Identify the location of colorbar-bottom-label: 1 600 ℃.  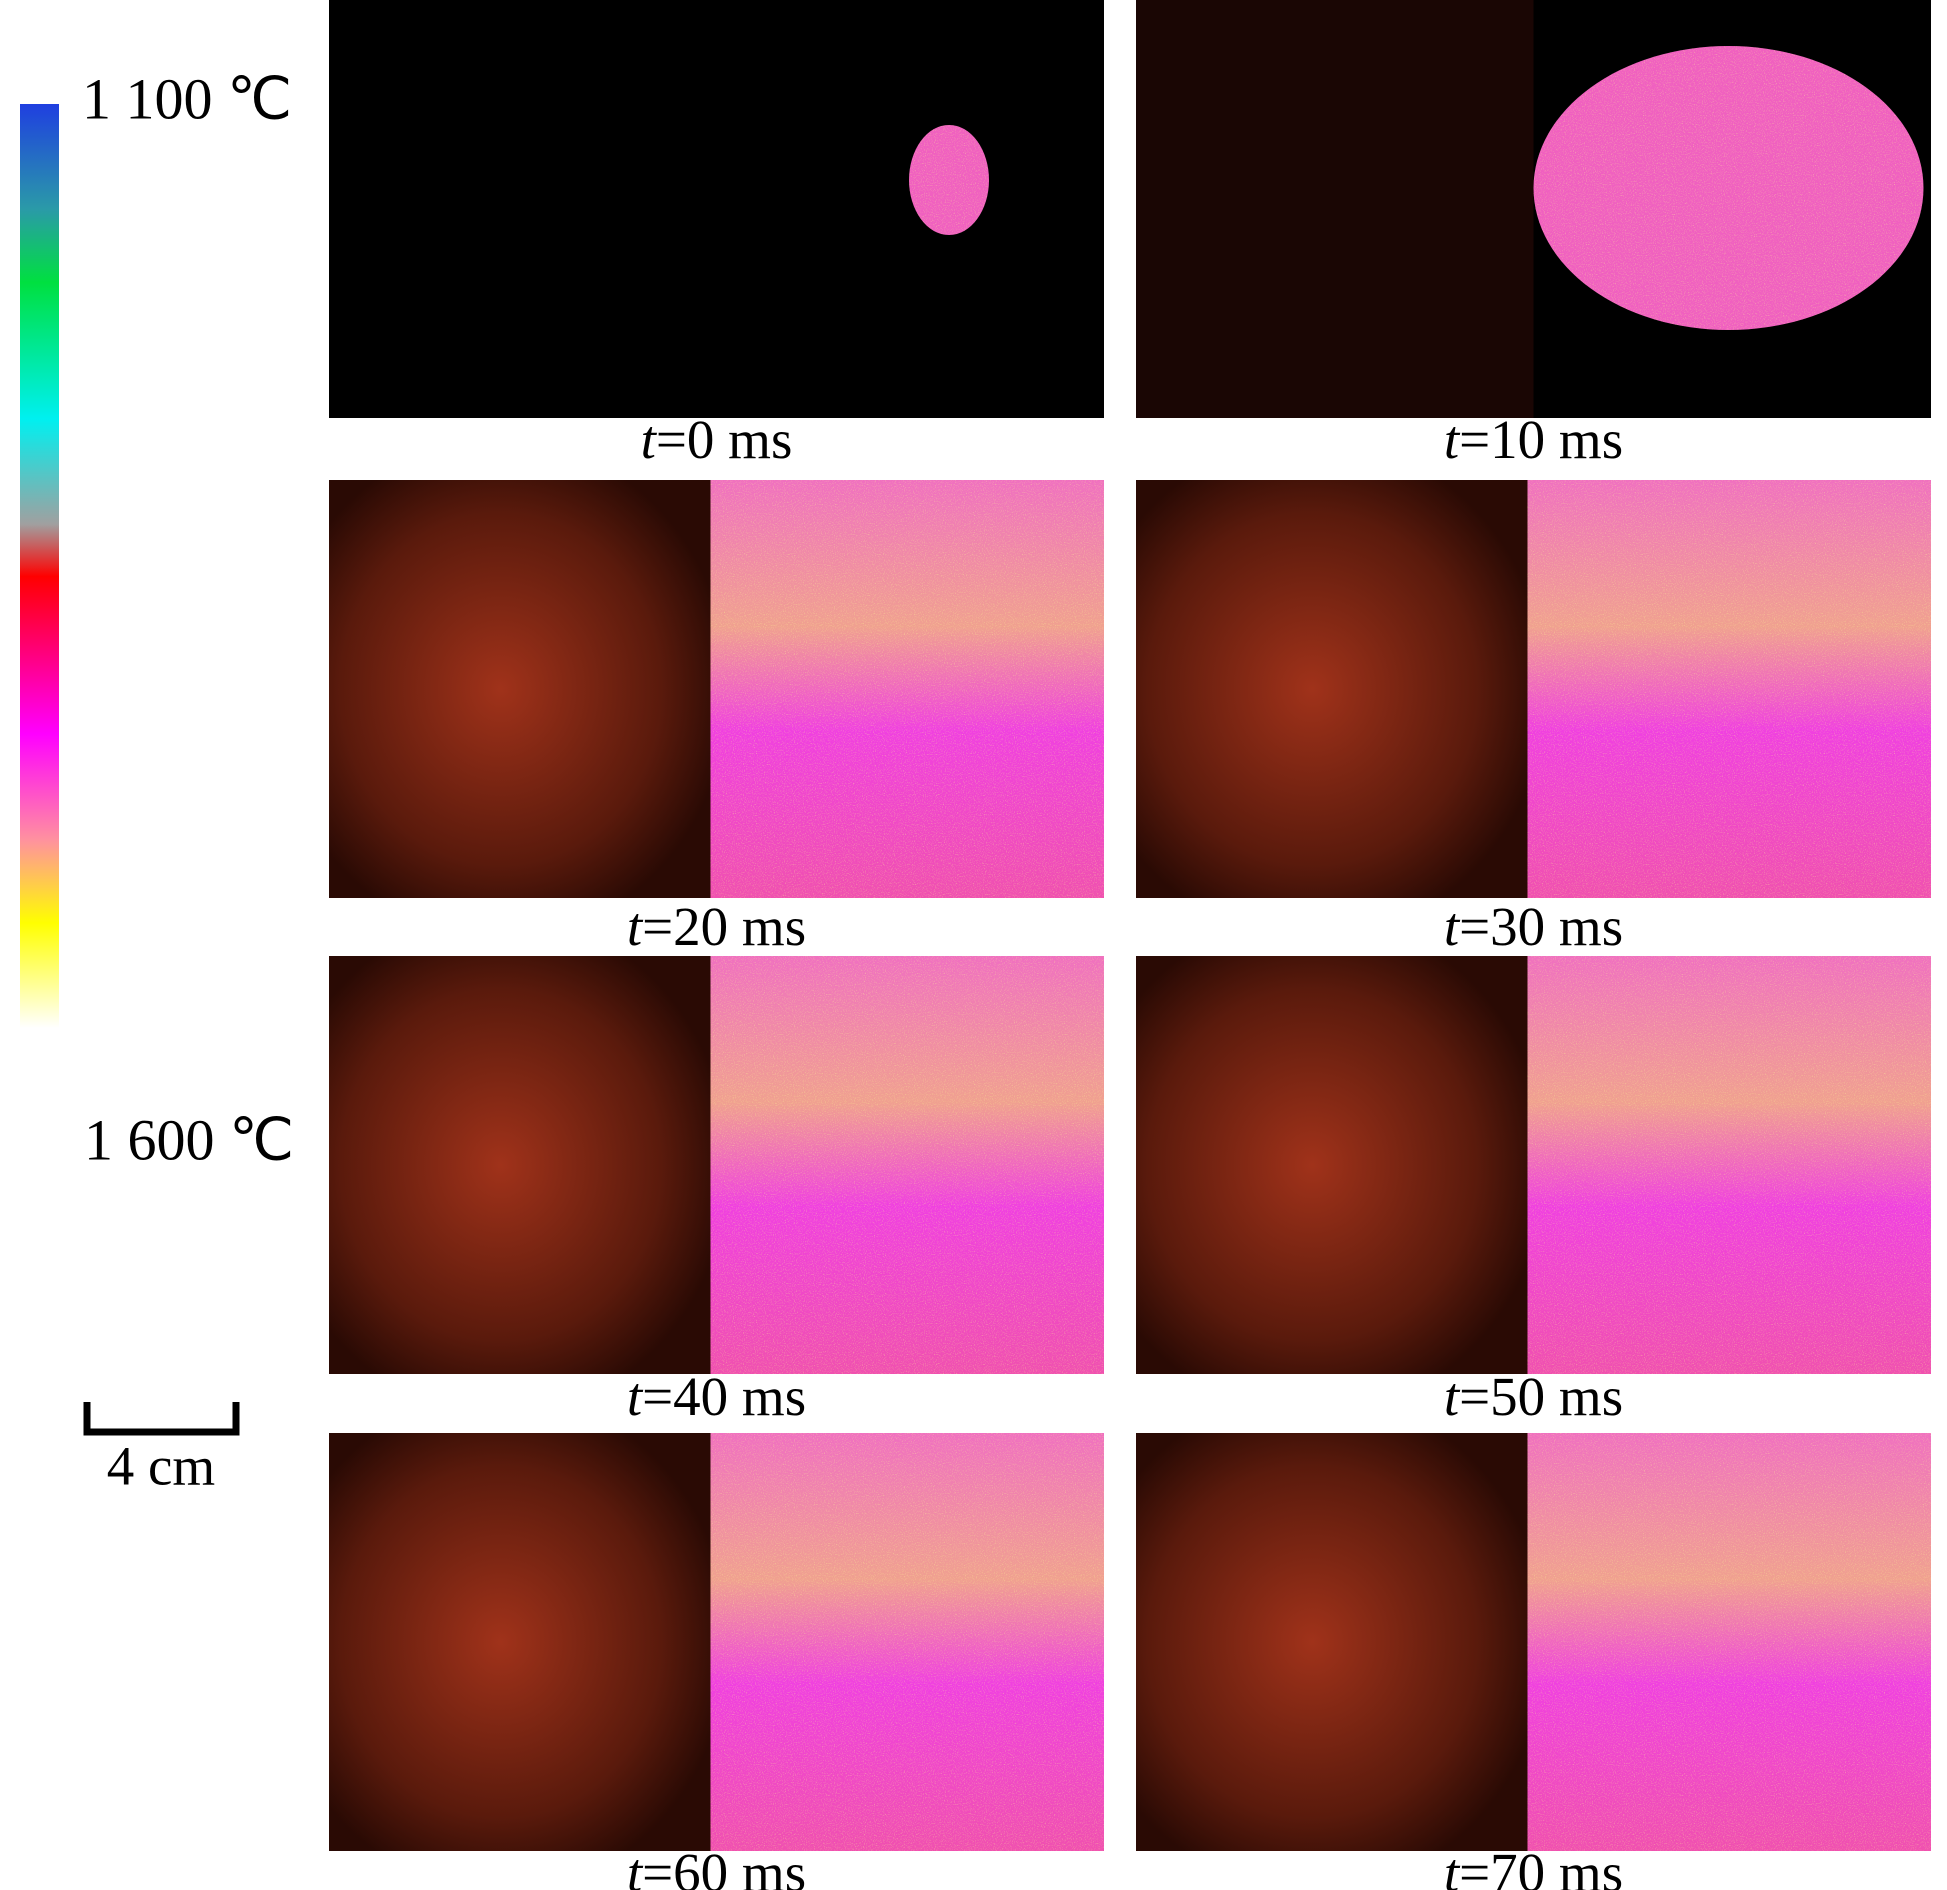
(189, 1139).